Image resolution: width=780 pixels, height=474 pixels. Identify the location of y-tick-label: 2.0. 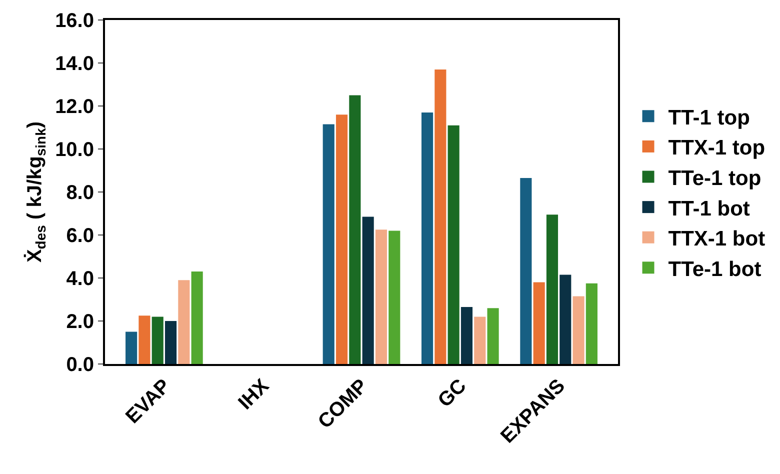
(80, 322).